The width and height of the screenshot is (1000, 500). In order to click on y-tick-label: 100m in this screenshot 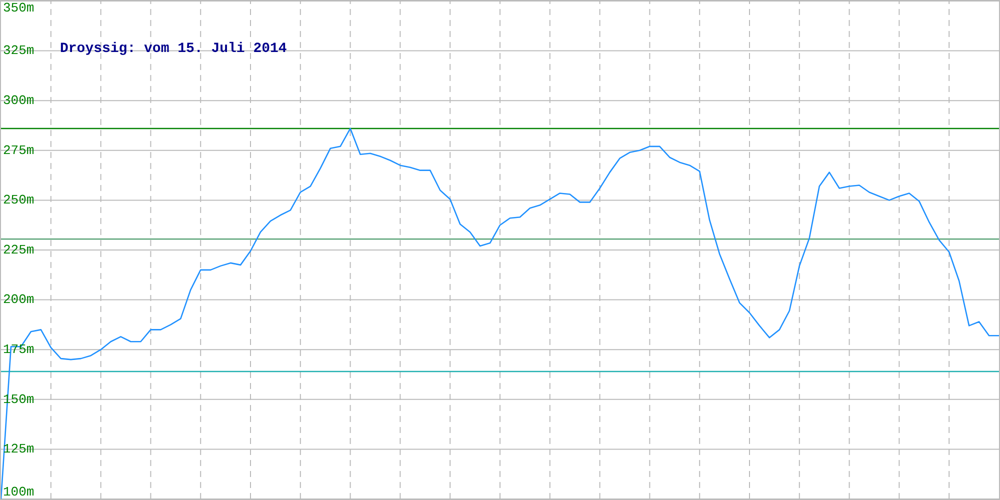, I will do `click(18, 492)`.